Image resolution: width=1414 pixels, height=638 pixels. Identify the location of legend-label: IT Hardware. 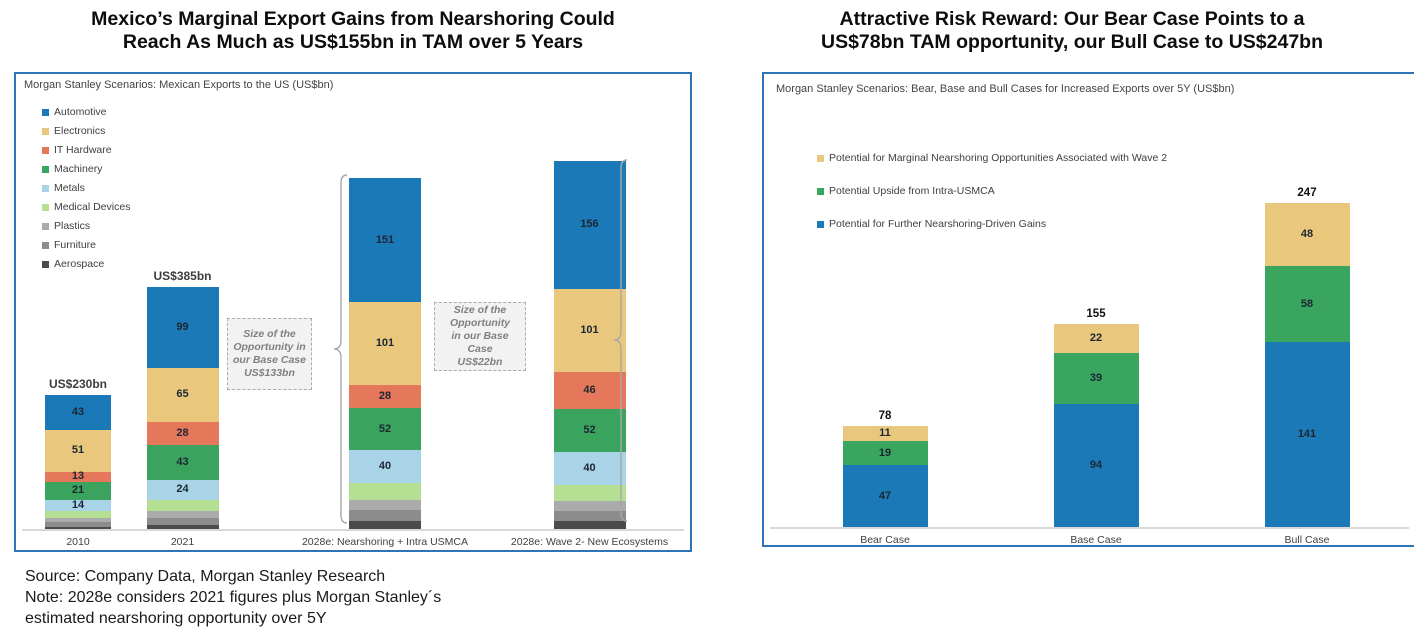
(83, 150).